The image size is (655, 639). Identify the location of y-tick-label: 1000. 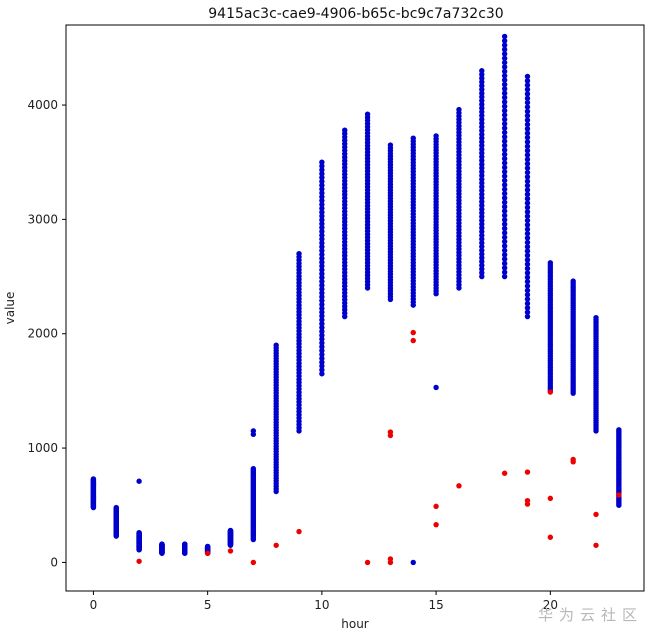
(42, 448).